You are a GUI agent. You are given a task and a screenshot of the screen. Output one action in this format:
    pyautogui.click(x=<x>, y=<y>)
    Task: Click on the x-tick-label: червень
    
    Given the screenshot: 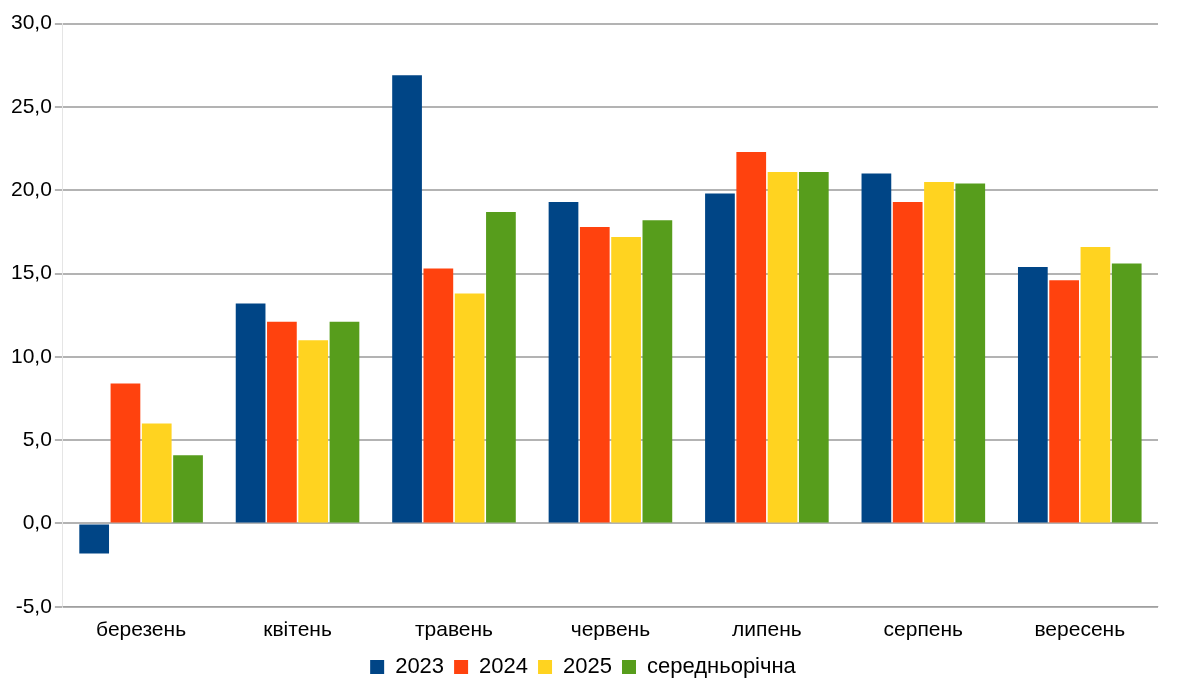 What is the action you would take?
    pyautogui.click(x=610, y=629)
    